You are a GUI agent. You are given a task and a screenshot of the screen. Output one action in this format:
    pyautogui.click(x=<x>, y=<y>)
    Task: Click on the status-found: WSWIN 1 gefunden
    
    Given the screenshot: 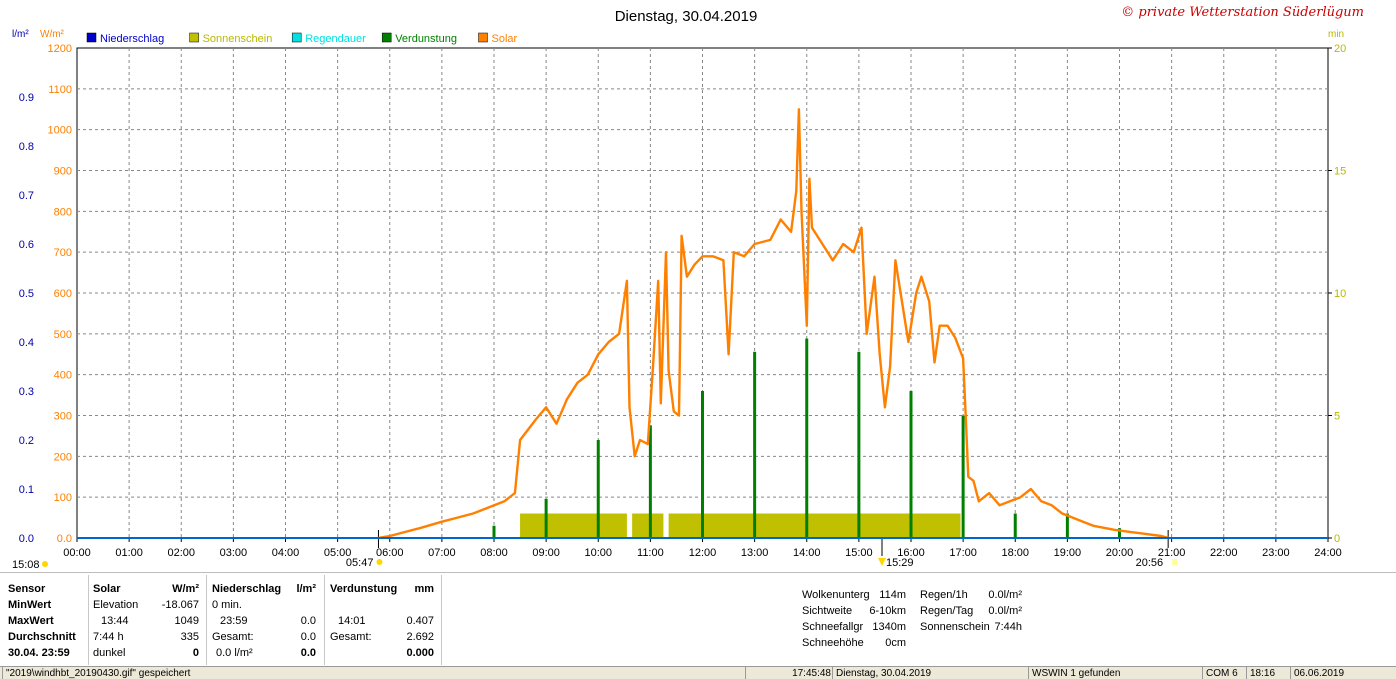 What is the action you would take?
    pyautogui.click(x=1115, y=673)
    